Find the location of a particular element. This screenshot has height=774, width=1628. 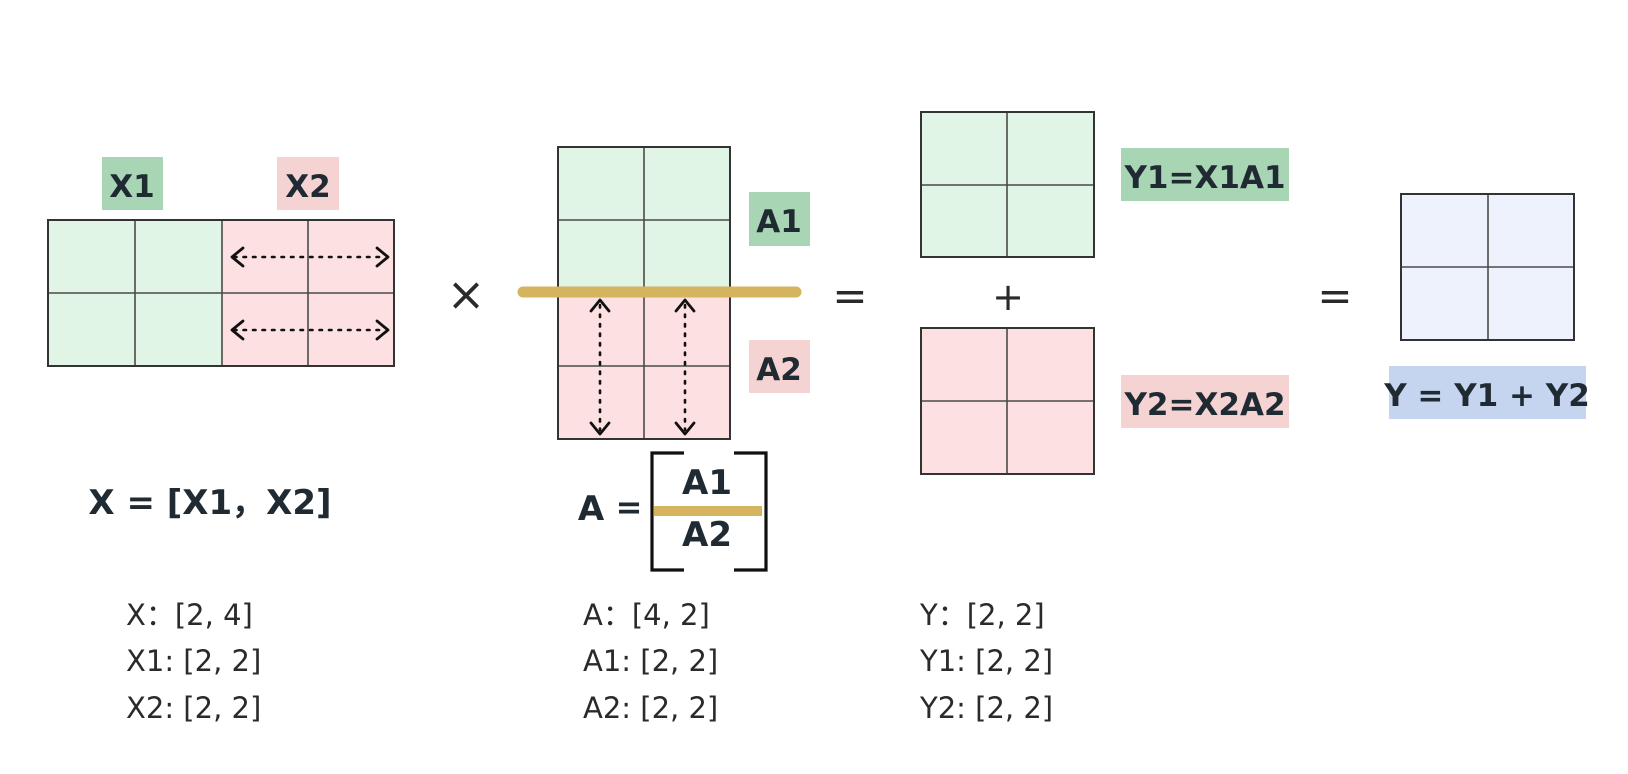

y2-label-bg is located at coordinates (1205, 401).